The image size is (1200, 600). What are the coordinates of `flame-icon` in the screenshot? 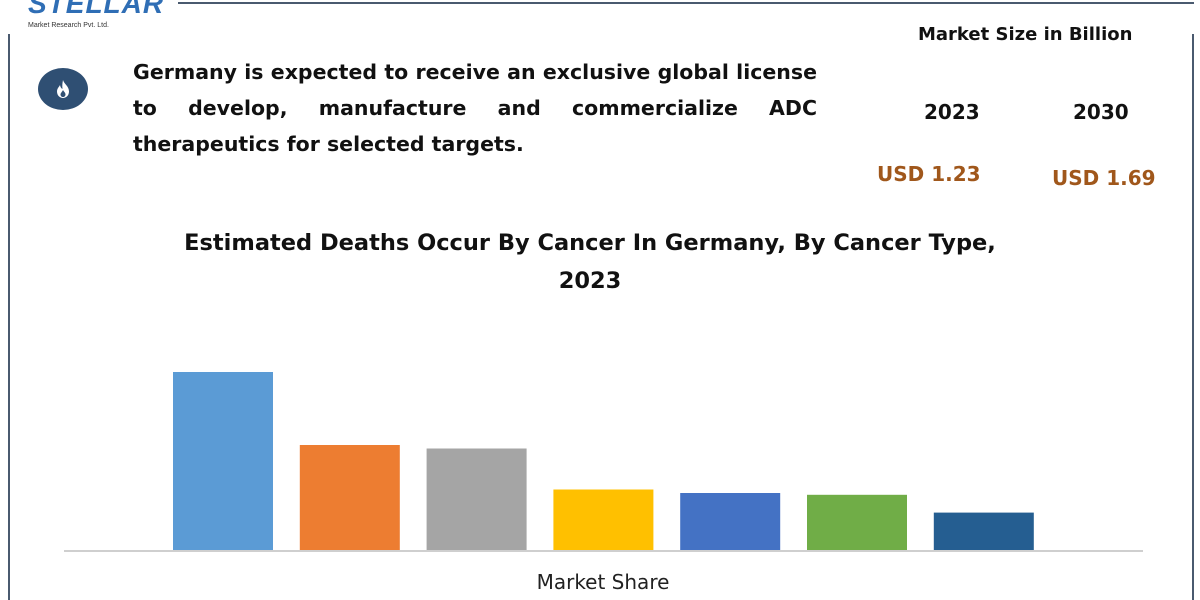 It's located at (63, 89).